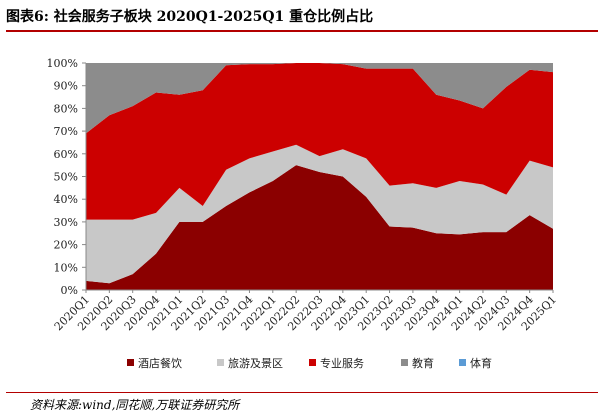 Image resolution: width=604 pixels, height=420 pixels. I want to click on figure-title: 图表6: 社会服务子板块 2020Q1-2025Q1 重仓比例占比, so click(302, 17).